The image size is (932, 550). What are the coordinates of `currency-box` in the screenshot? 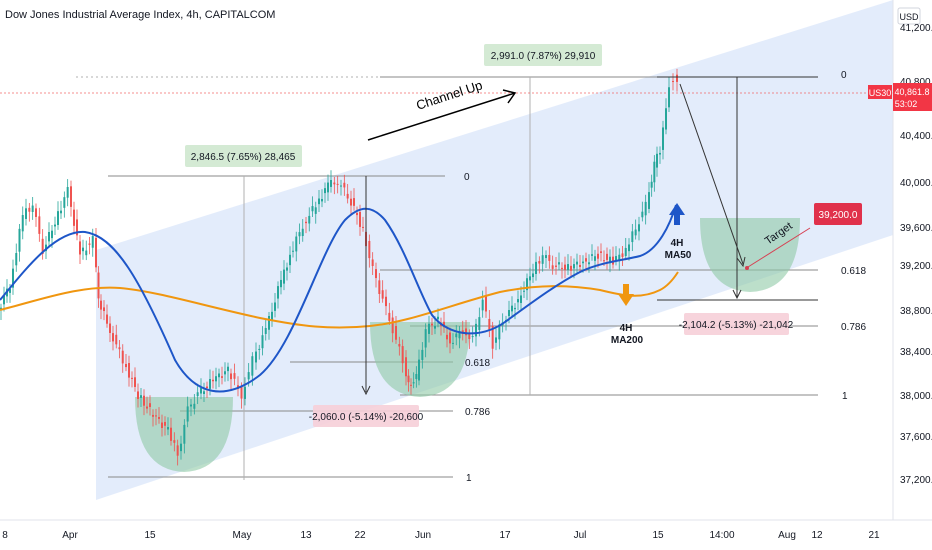 It's located at (909, 16).